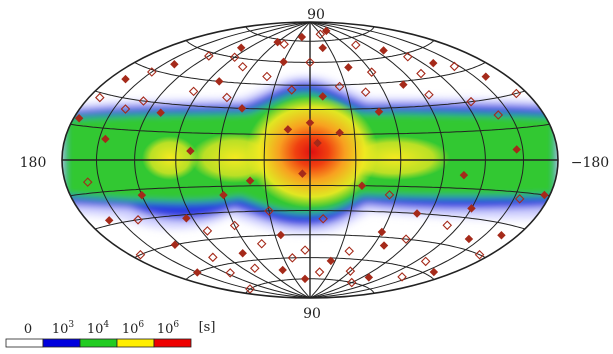 This screenshot has height=354, width=613. I want to click on label-left: 180, so click(33, 163).